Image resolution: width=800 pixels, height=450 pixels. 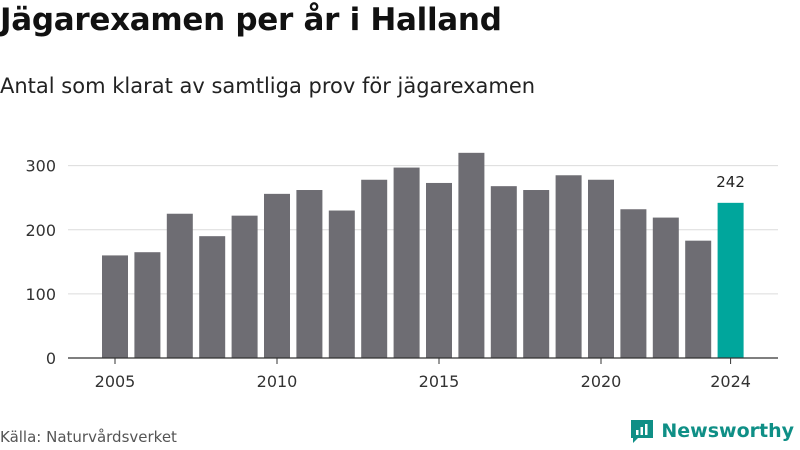 I want to click on brand-name: Newsworthy, so click(x=727, y=431).